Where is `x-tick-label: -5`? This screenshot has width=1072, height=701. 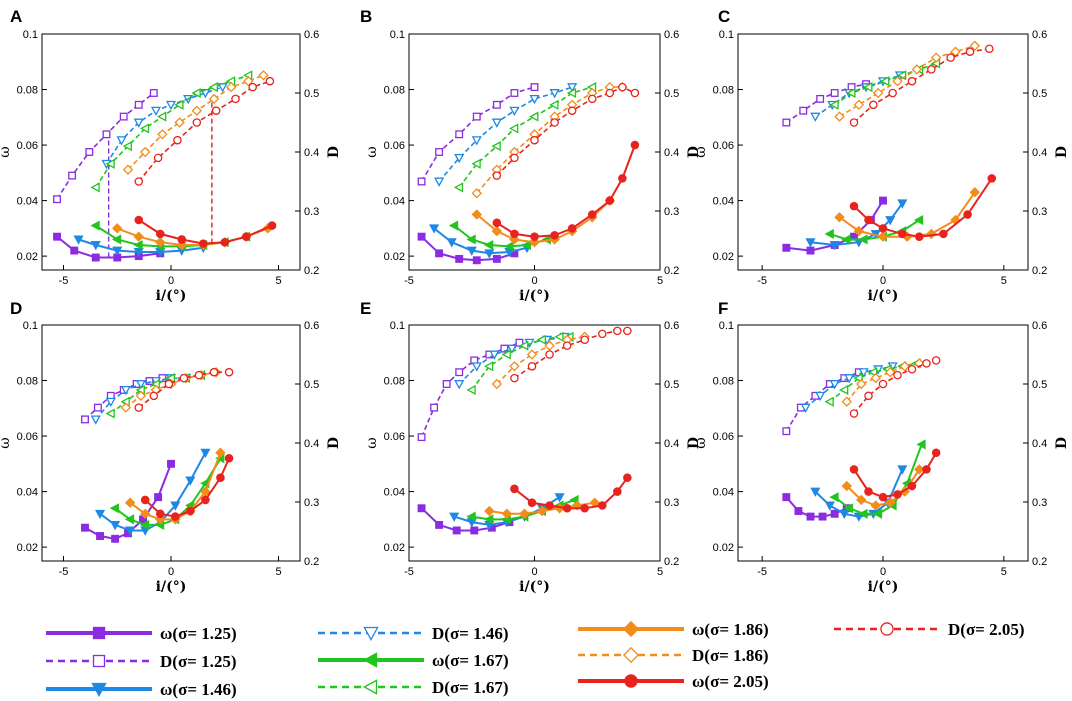 x-tick-label: -5 is located at coordinates (409, 281).